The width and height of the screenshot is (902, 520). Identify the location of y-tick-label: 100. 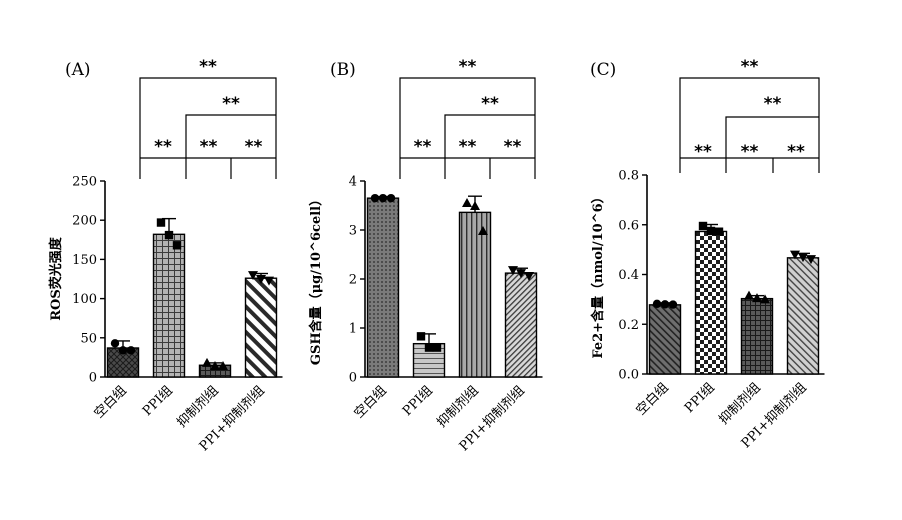
(84, 299).